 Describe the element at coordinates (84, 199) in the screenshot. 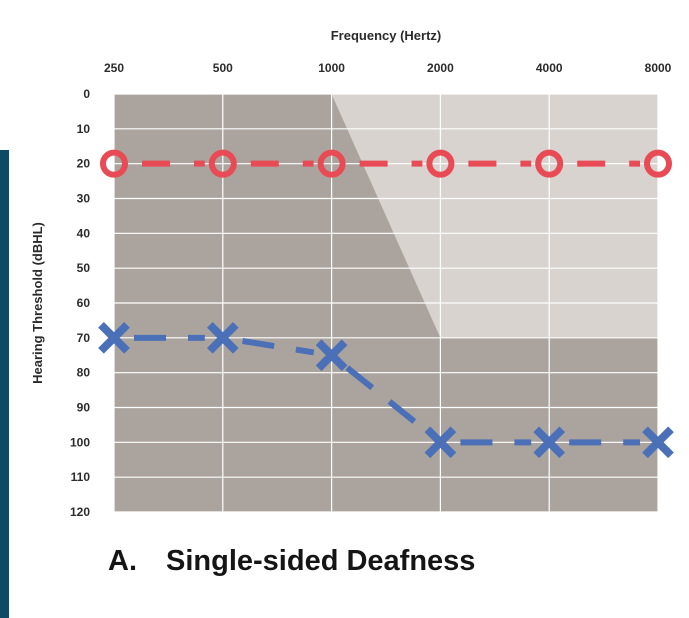

I see `y-tick-label: 30` at that location.